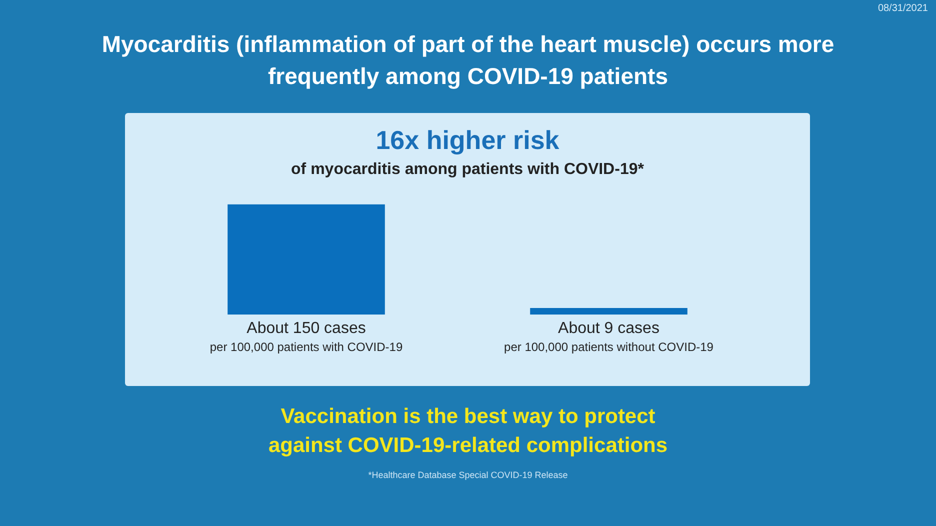 The image size is (936, 526). What do you see at coordinates (468, 60) in the screenshot?
I see `chart-title: Myocarditis (inflammation of part of the heart muscle) occurs more frequently among COVID-19 patients` at bounding box center [468, 60].